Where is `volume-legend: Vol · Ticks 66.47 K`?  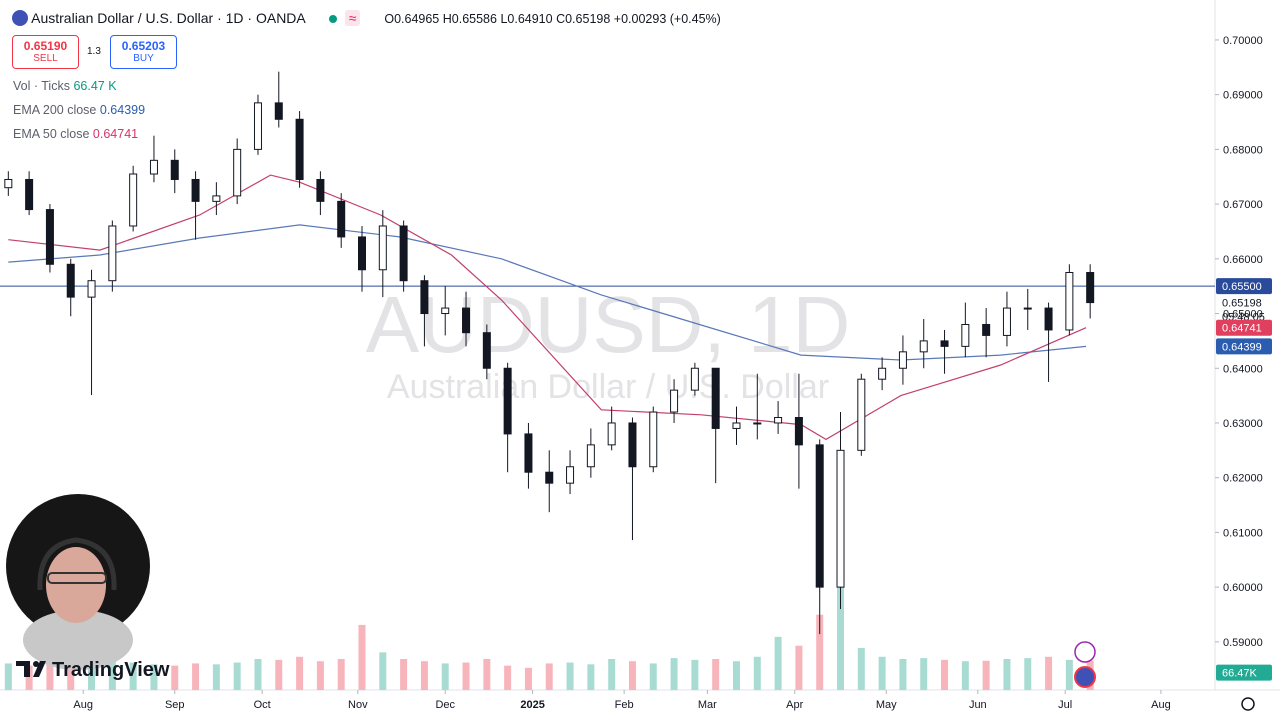 volume-legend: Vol · Ticks 66.47 K is located at coordinates (65, 86).